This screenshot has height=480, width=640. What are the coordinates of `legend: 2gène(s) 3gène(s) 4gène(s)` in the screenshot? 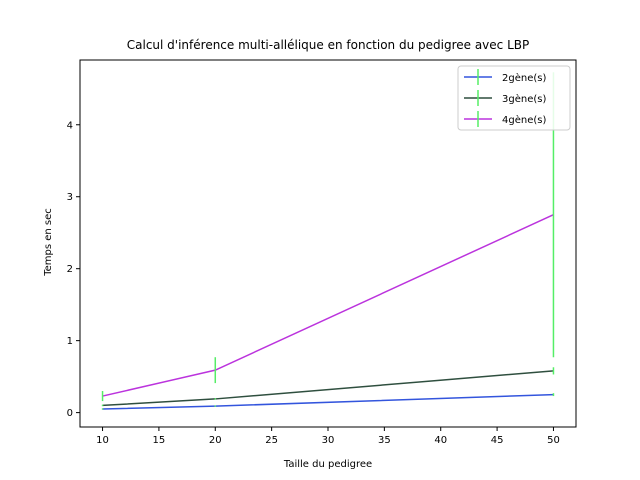 It's located at (514, 98).